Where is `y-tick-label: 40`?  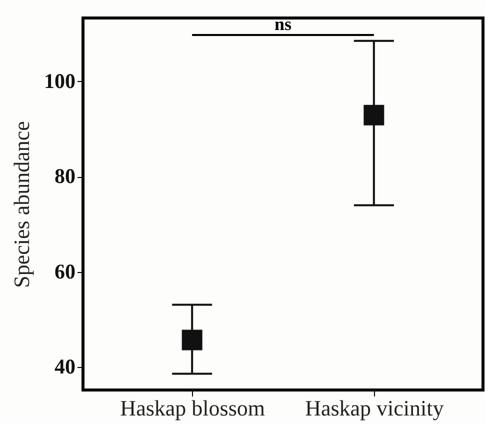 y-tick-label: 40 is located at coordinates (65, 366).